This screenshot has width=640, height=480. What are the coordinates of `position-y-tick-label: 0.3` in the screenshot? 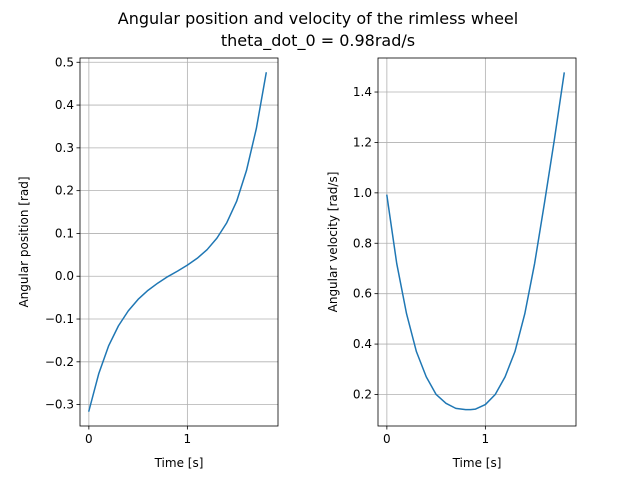 It's located at (64, 148).